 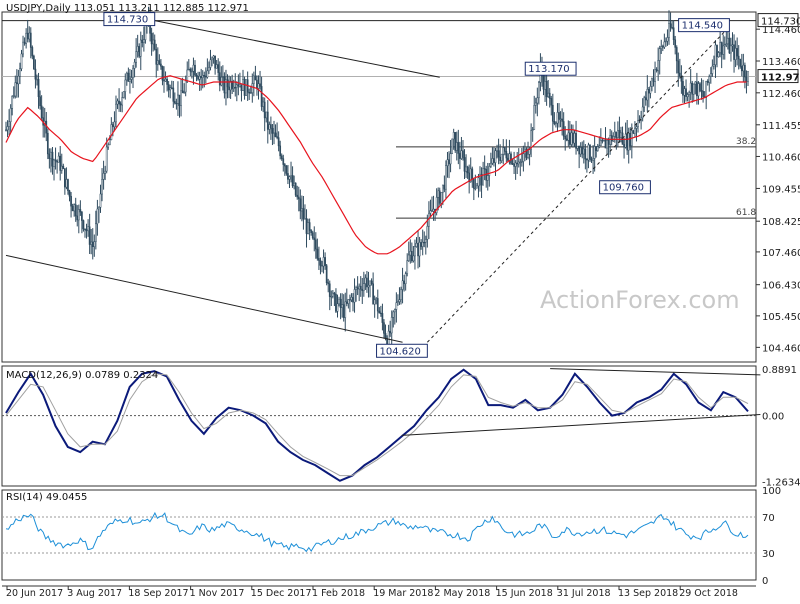 What do you see at coordinates (781, 157) in the screenshot?
I see `price-y-tick-label: 110.460` at bounding box center [781, 157].